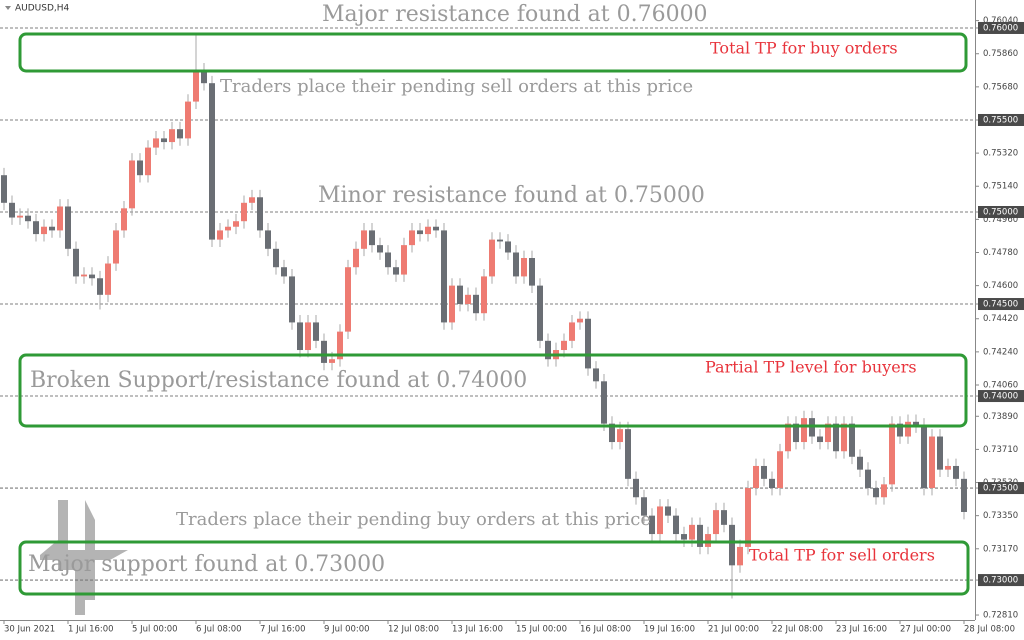 This screenshot has width=1024, height=640. Describe the element at coordinates (42, 9) in the screenshot. I see `symbol-label: AUDUSD,H4` at that location.